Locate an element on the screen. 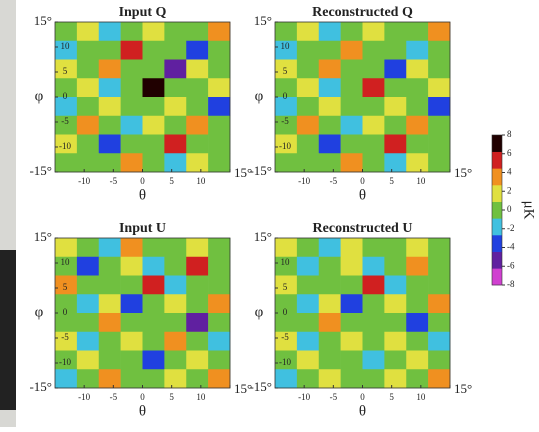 The height and width of the screenshot is (432, 539). y-tick-label: 5 is located at coordinates (285, 287).